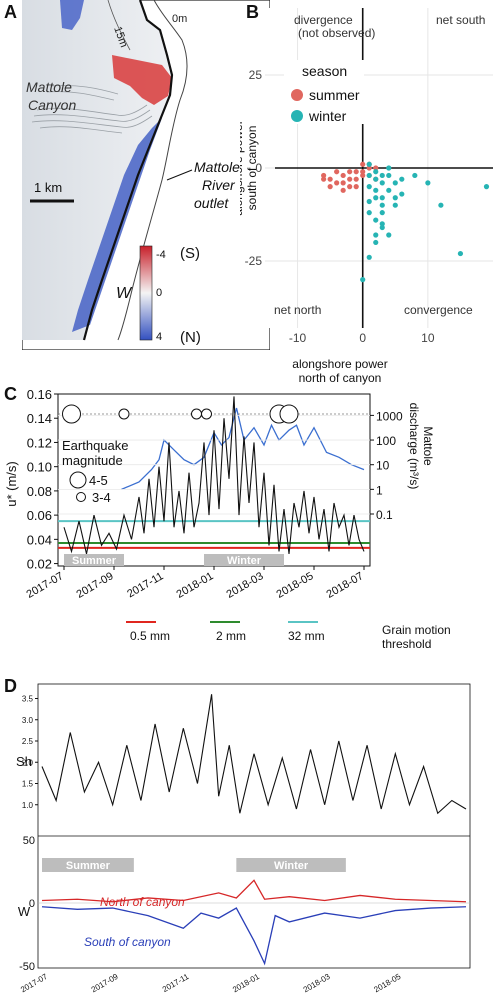  I want to click on north-of-canyon-label: North of canyon, so click(142, 902).